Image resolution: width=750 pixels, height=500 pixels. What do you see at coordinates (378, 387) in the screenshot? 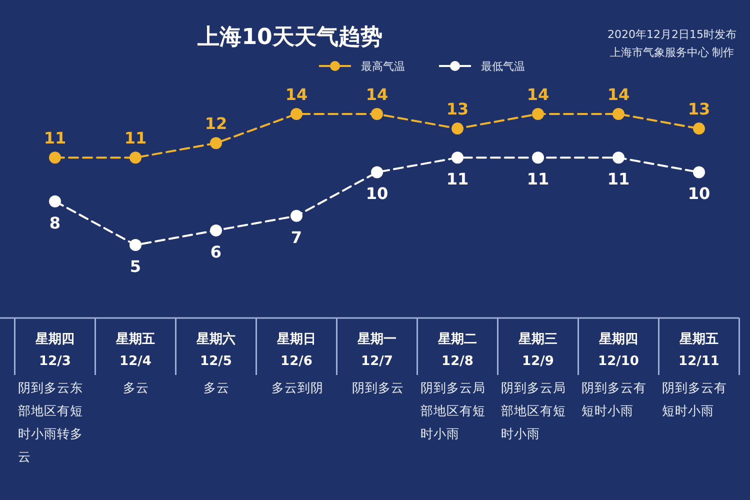
I see `text: 阴到多云` at bounding box center [378, 387].